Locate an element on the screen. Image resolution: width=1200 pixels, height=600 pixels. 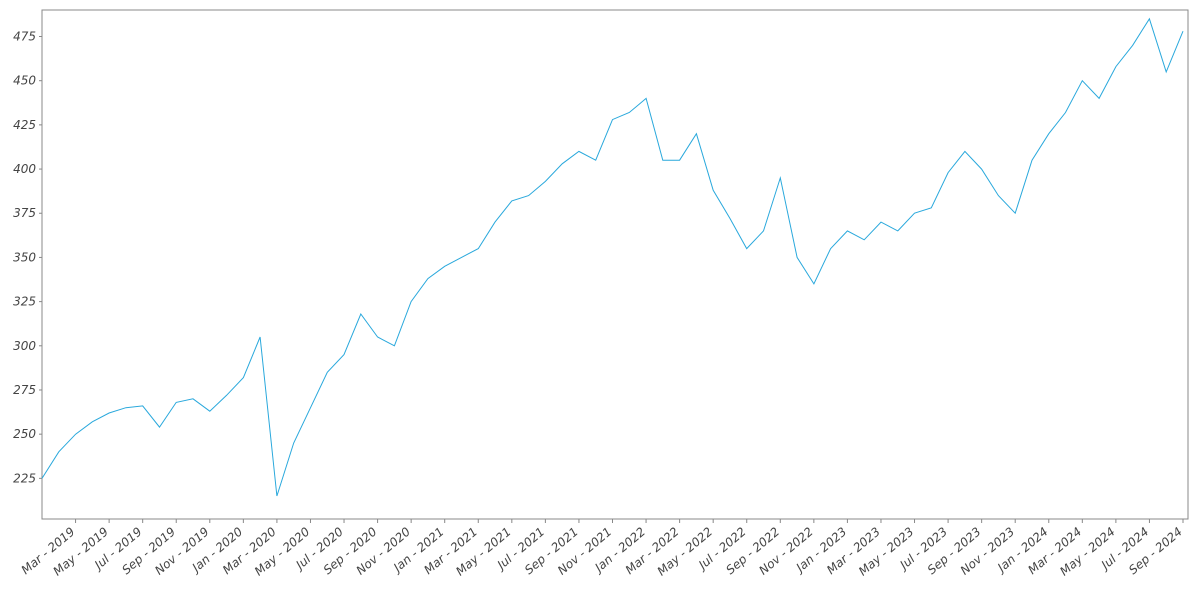
y-tick-label: 425 is located at coordinates (24, 125).